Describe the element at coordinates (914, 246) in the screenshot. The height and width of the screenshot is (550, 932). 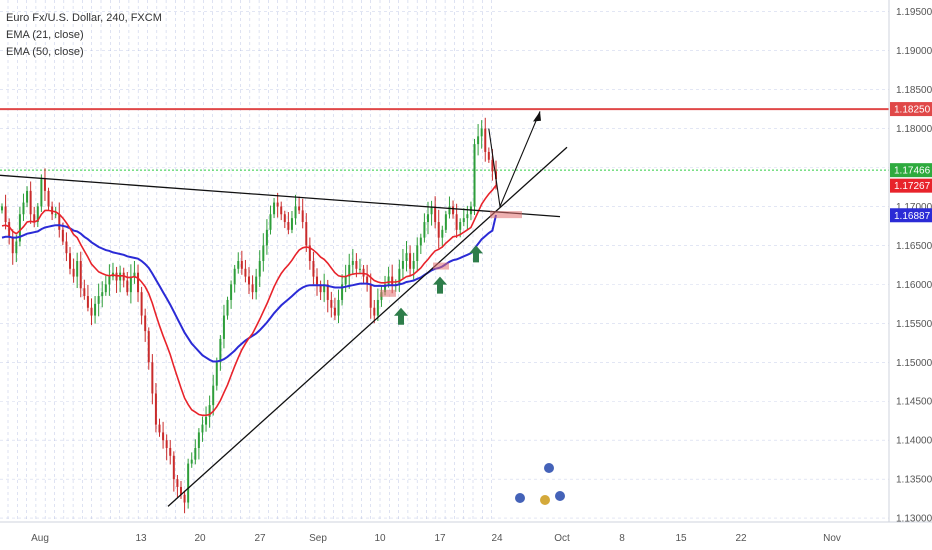
I see `price-tick-label: 1.16500` at that location.